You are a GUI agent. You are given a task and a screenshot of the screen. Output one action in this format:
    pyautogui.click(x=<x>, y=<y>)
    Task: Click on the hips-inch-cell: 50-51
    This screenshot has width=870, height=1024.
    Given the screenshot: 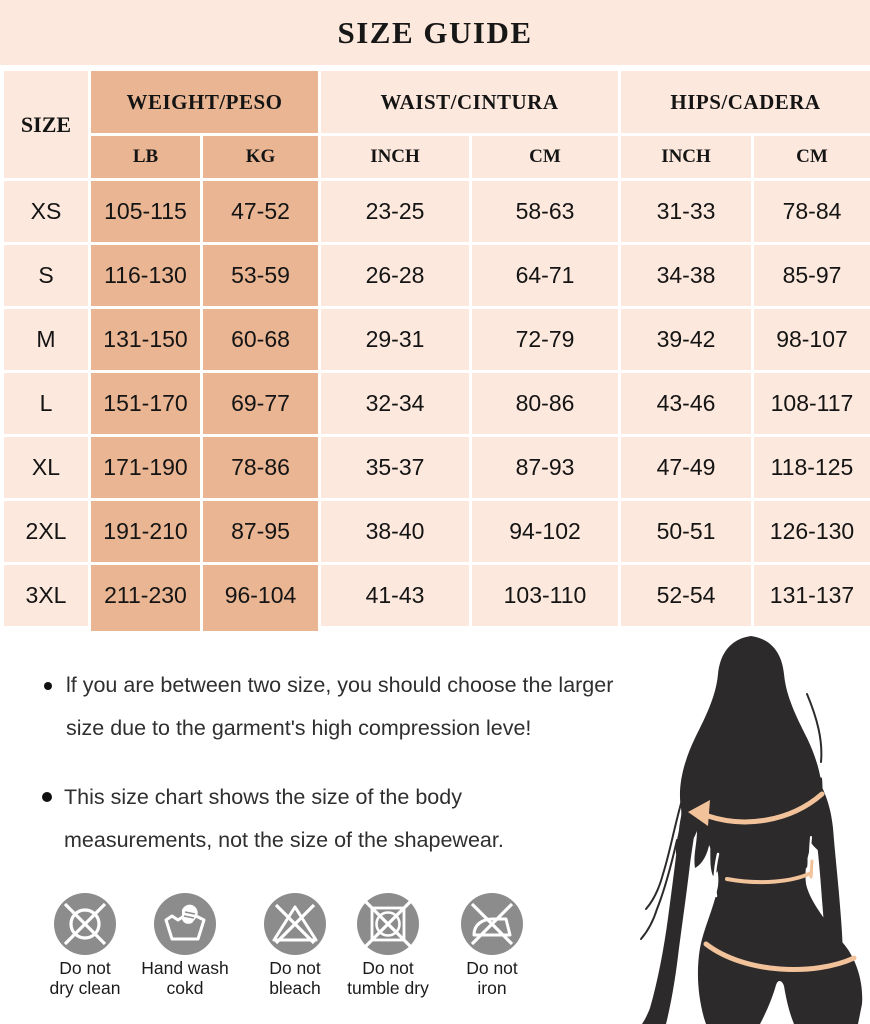 What is the action you would take?
    pyautogui.click(x=686, y=531)
    